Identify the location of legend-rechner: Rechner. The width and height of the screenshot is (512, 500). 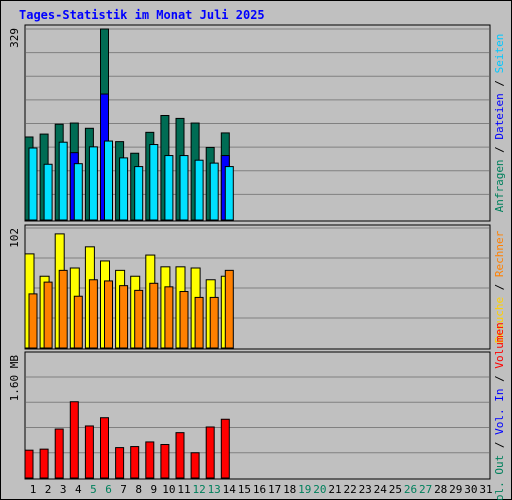
(499, 253).